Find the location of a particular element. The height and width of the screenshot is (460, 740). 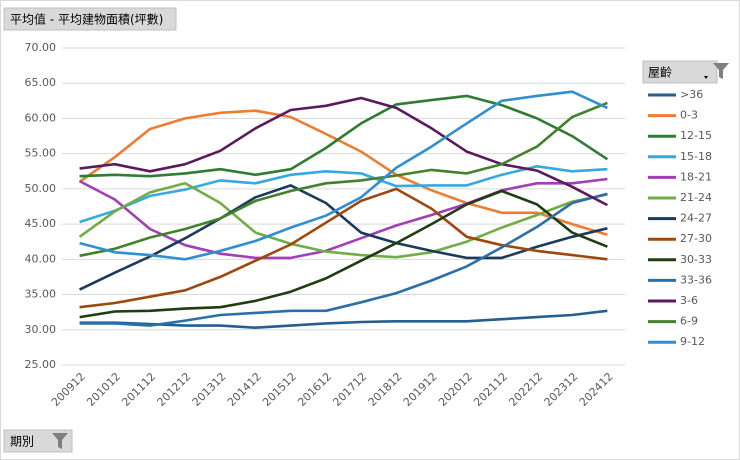

y-tick-label: 30.00 is located at coordinates (41, 329).